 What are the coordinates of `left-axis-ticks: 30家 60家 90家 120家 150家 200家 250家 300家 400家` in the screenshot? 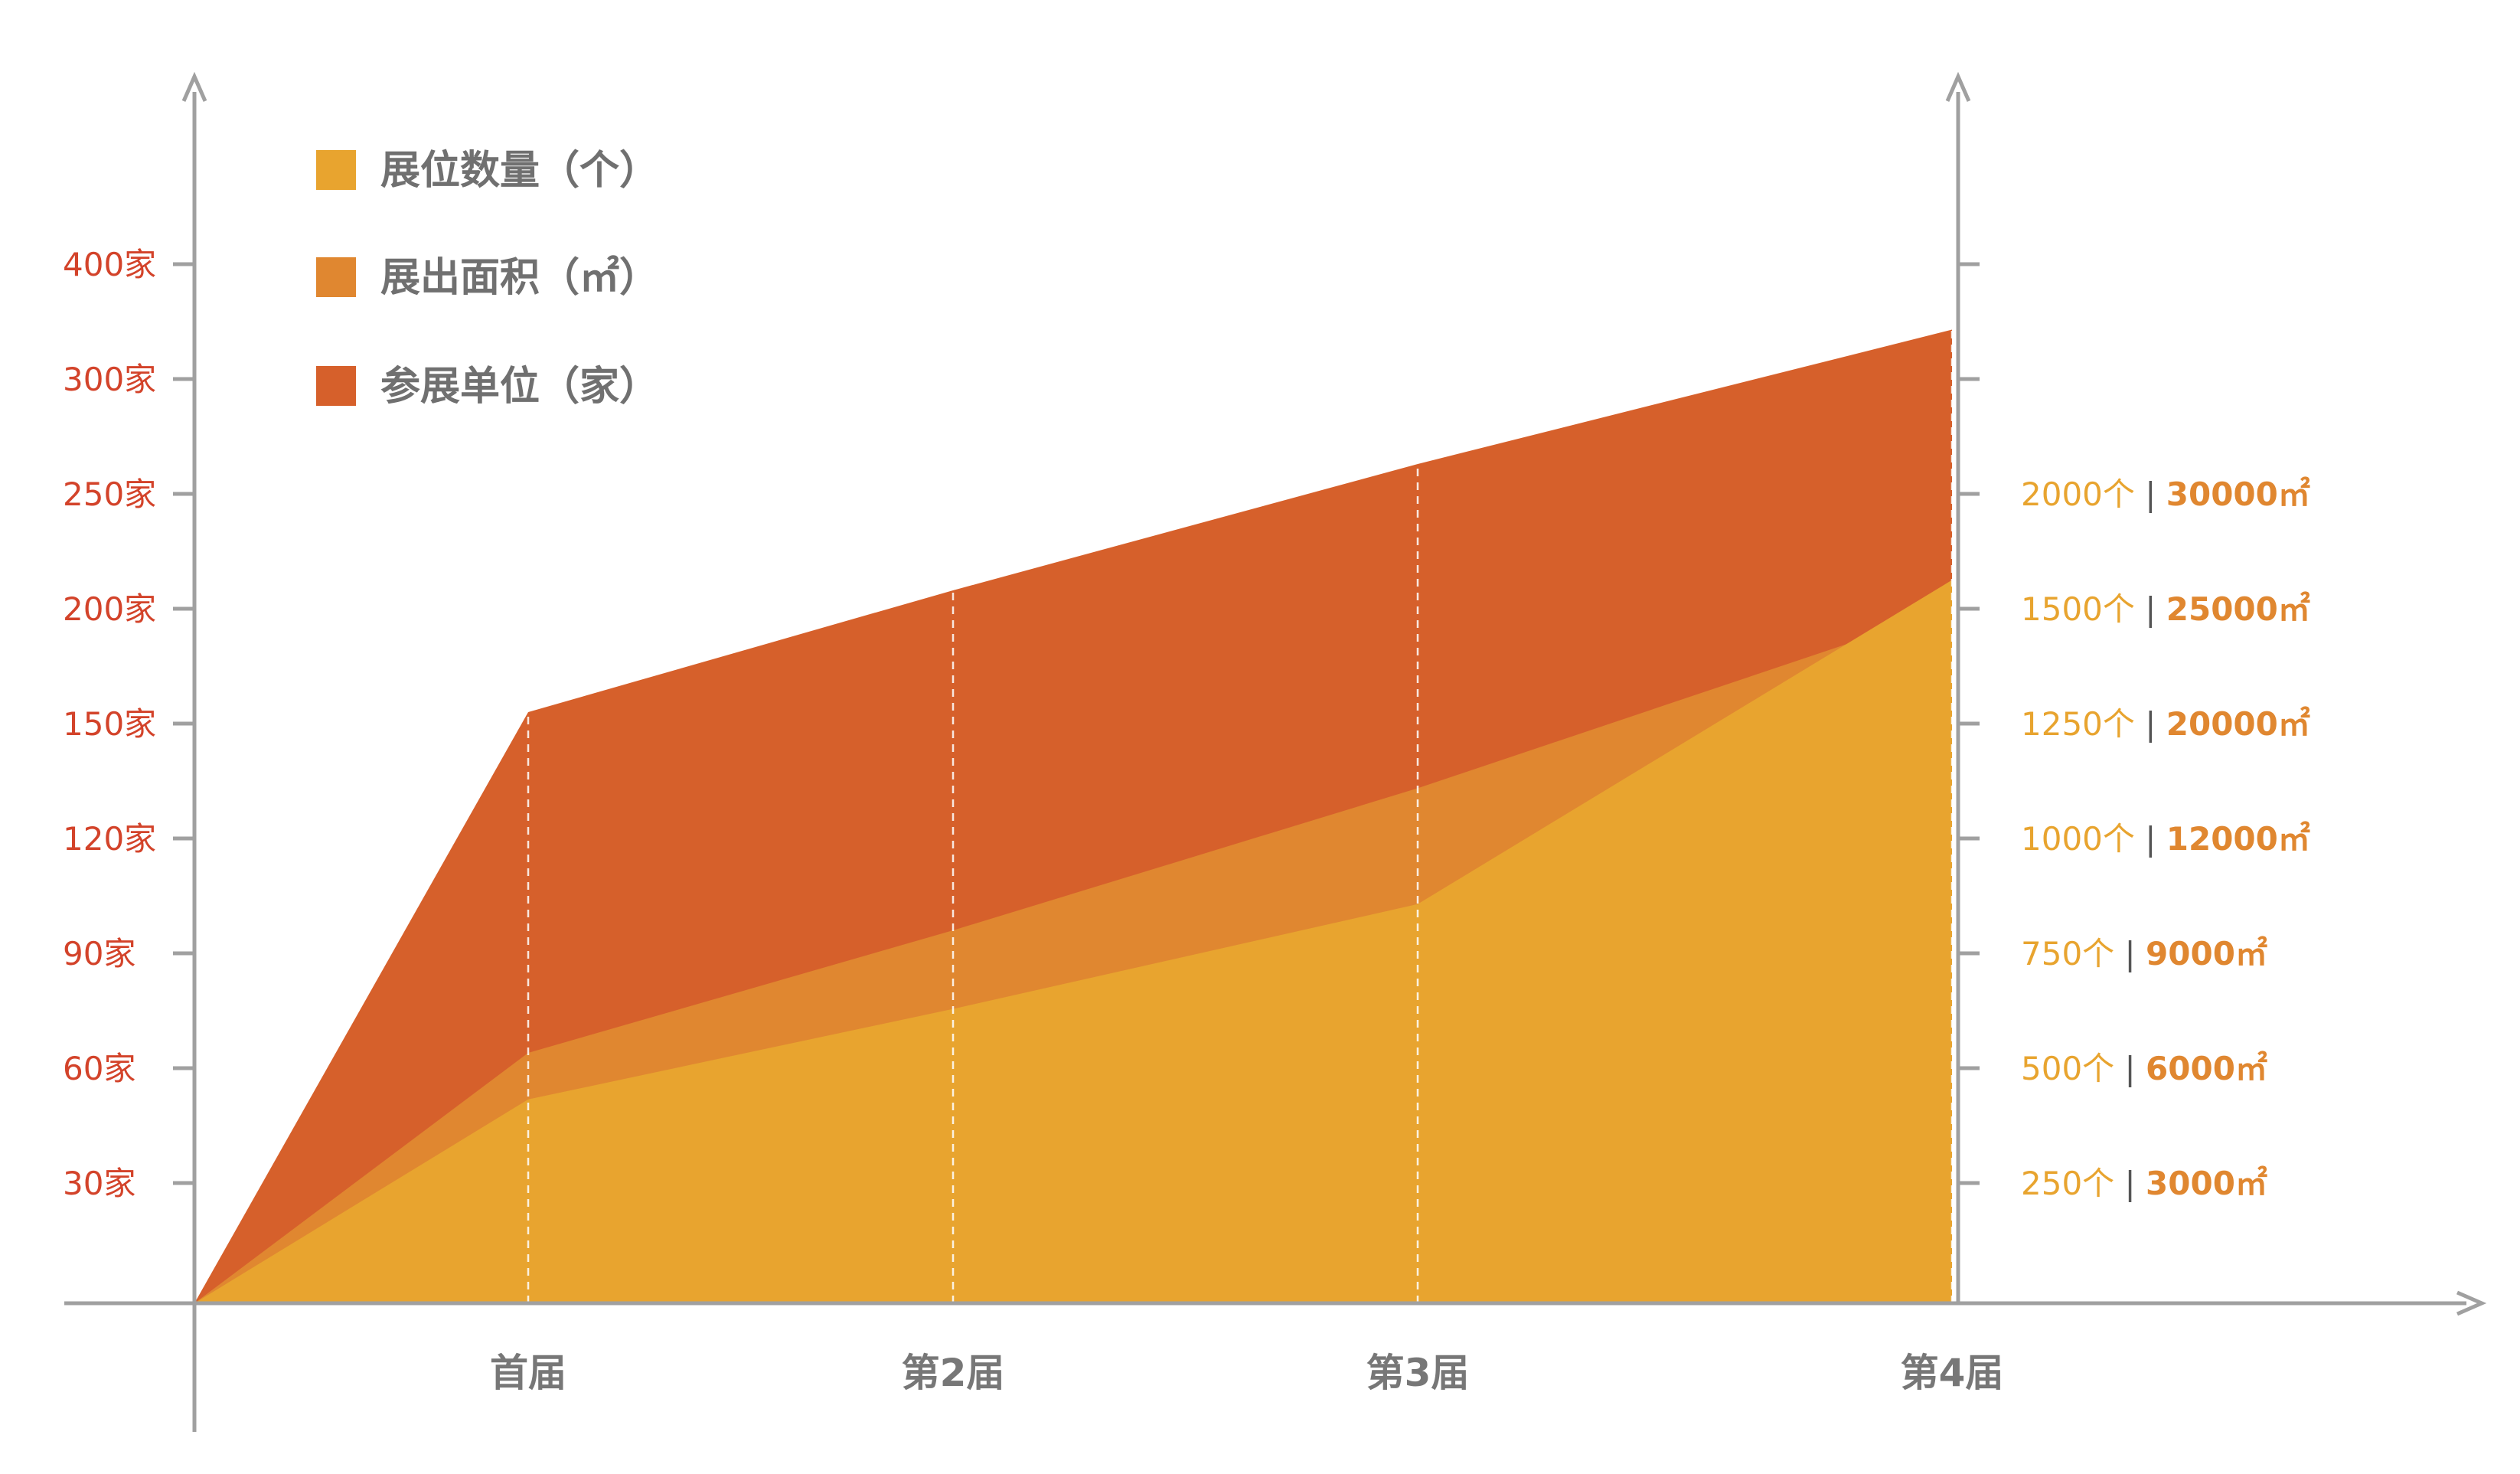 It's located at (128, 724).